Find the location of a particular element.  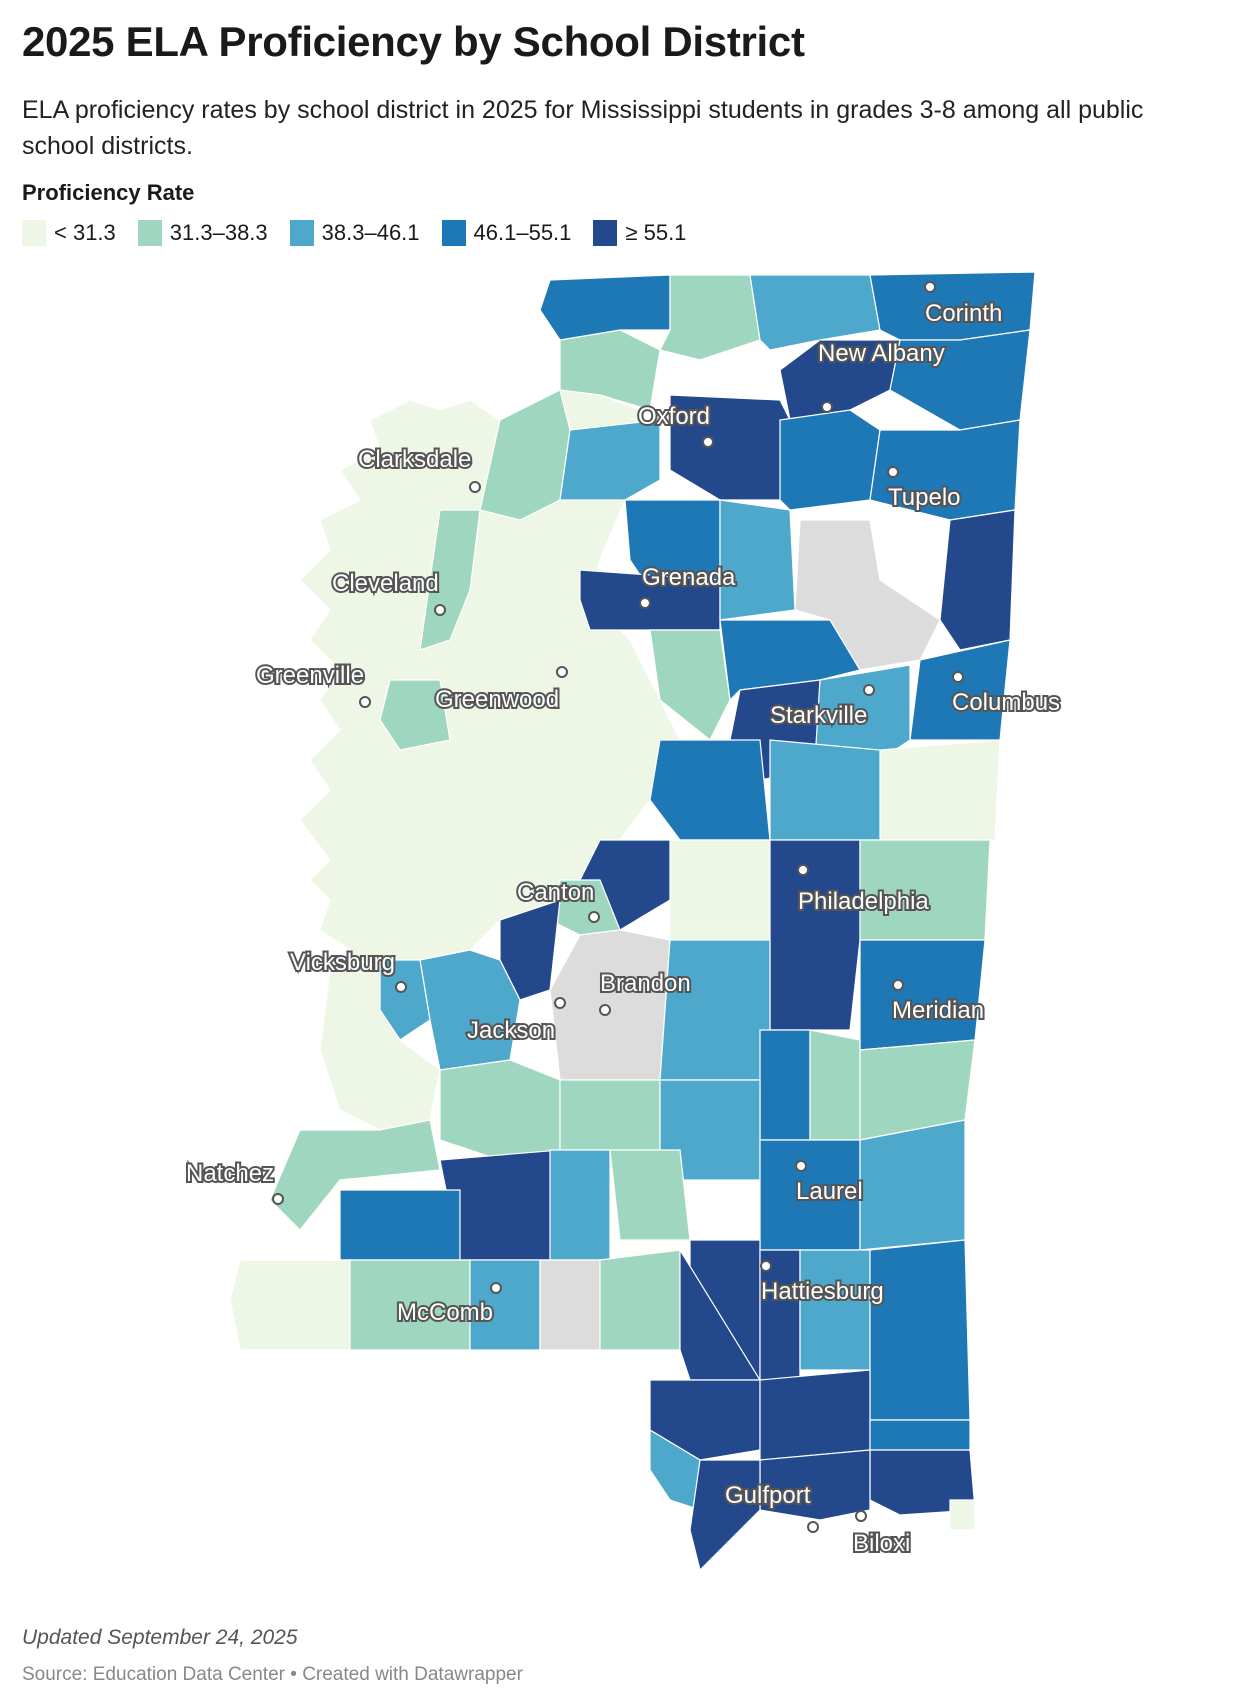

city-label: Grenada is located at coordinates (689, 577).